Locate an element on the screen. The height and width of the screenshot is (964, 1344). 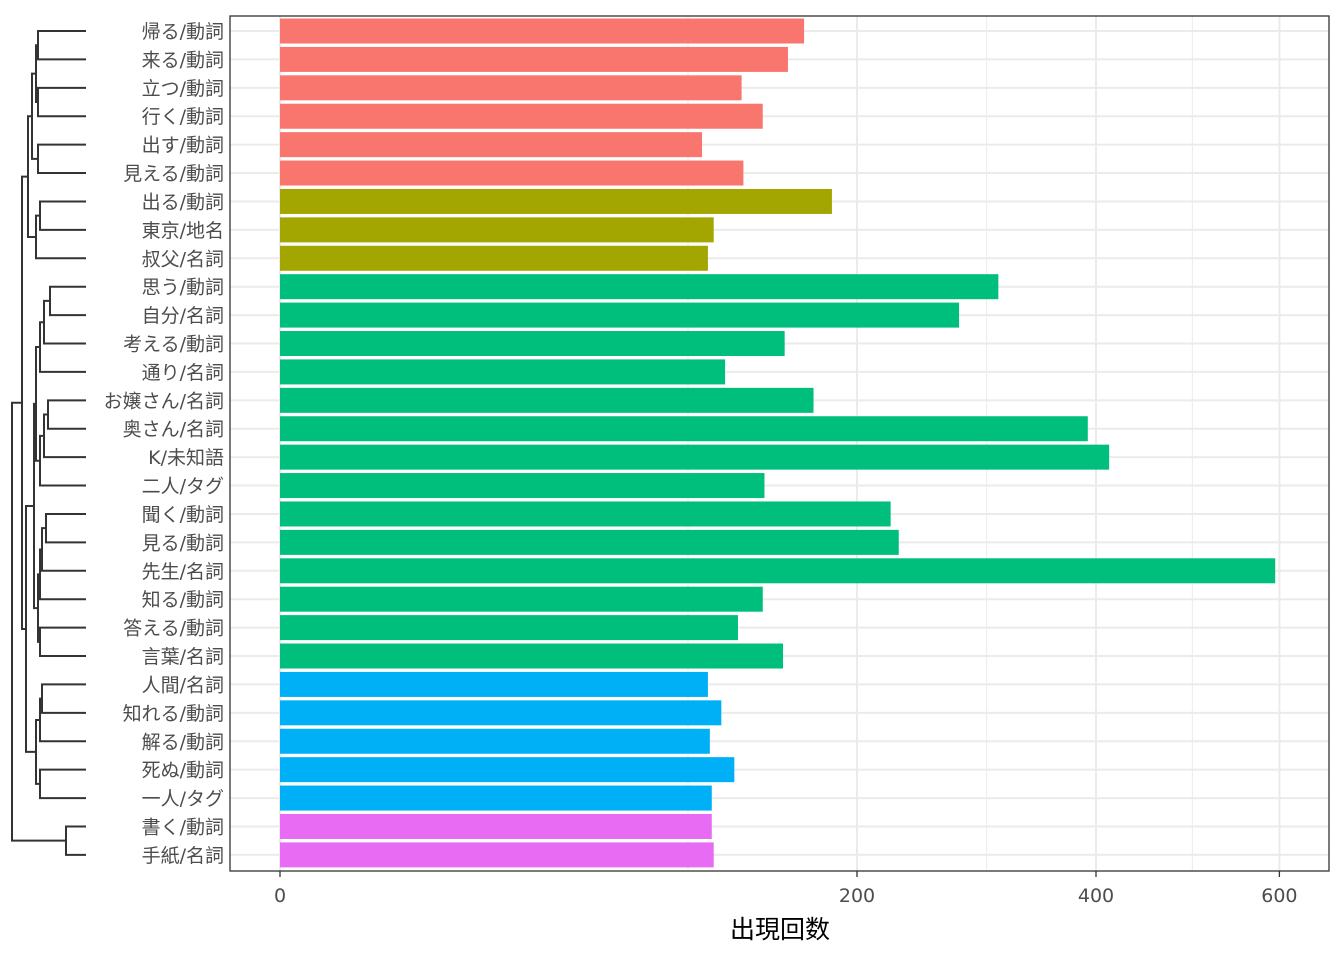
y-tick-label: 知る/動詞 is located at coordinates (183, 600).